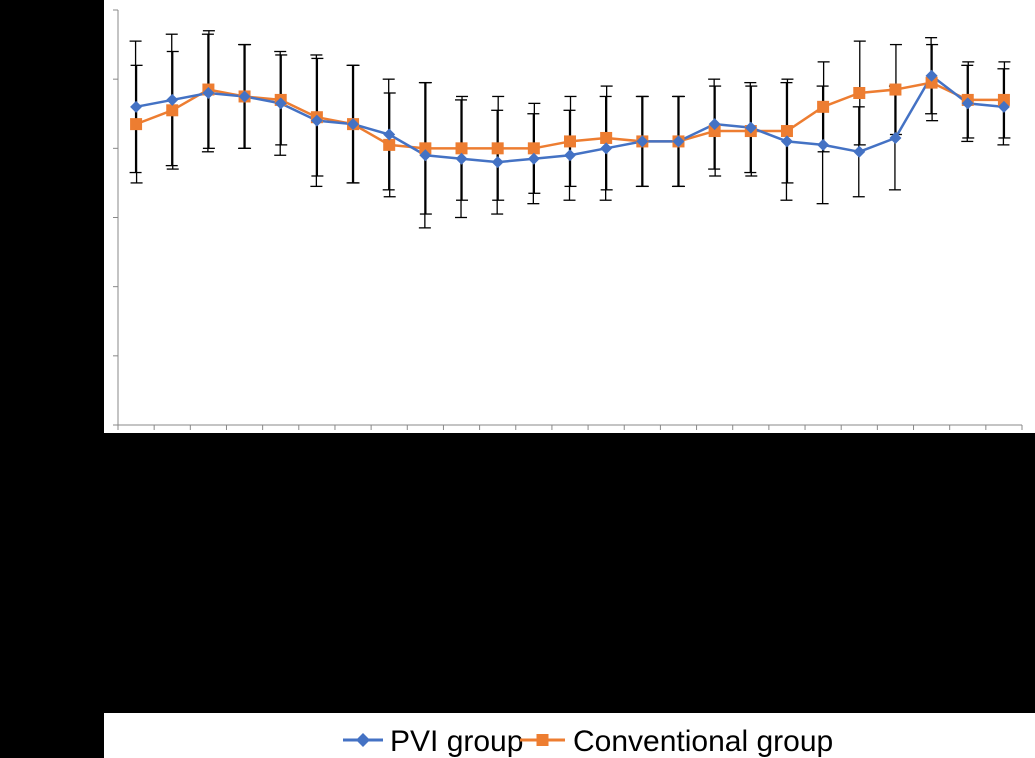 The height and width of the screenshot is (758, 1035). Describe the element at coordinates (542, 740) in the screenshot. I see `legend-entry-conventional-marker` at that location.